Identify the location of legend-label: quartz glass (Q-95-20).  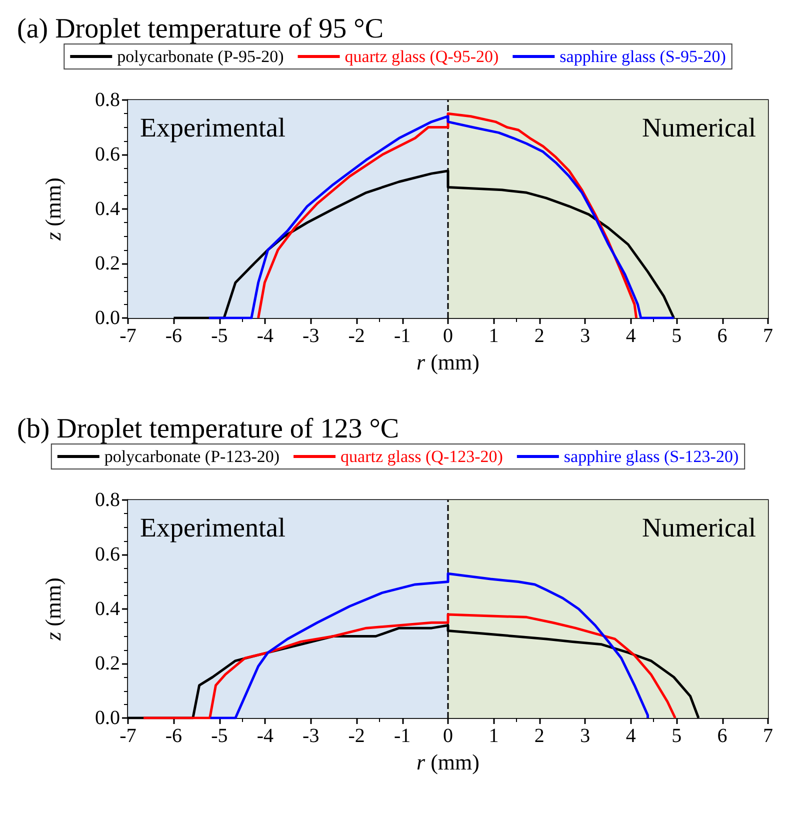
(421, 56).